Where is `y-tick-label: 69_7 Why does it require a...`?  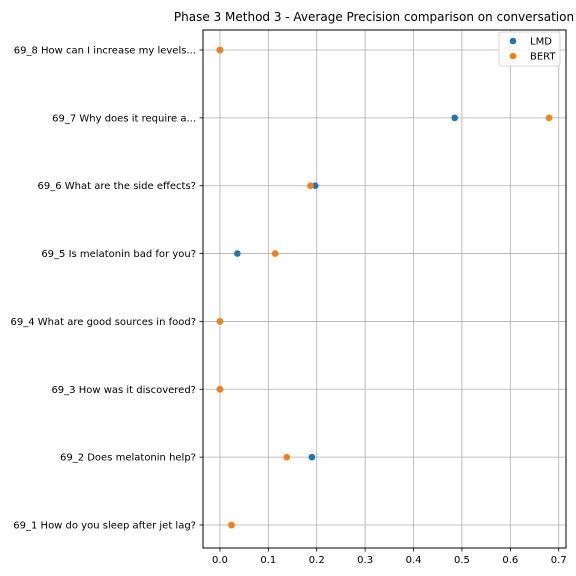 y-tick-label: 69_7 Why does it require a... is located at coordinates (124, 118).